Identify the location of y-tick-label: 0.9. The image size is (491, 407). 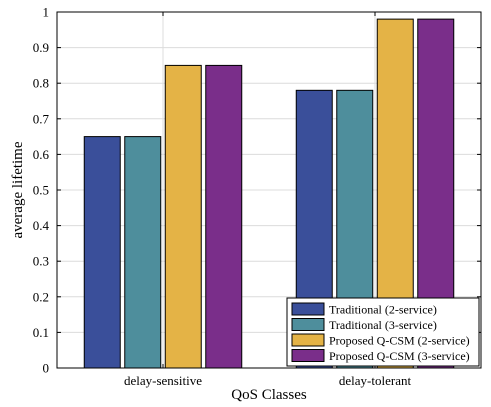
(41, 47).